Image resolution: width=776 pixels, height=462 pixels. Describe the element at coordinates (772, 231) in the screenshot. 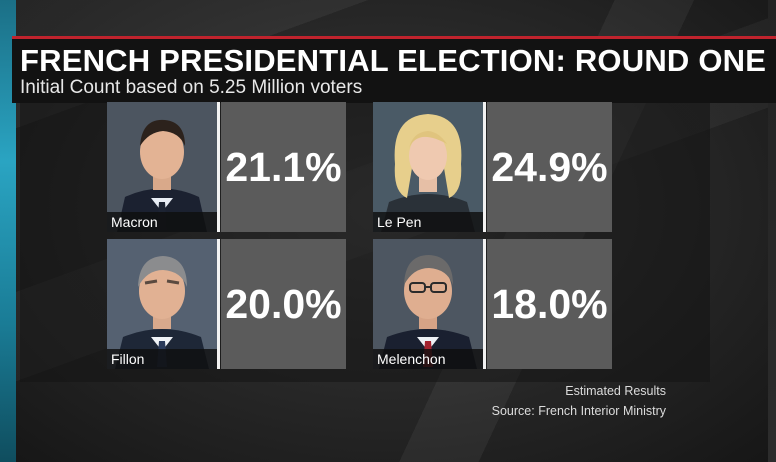

I see `right-edge` at that location.